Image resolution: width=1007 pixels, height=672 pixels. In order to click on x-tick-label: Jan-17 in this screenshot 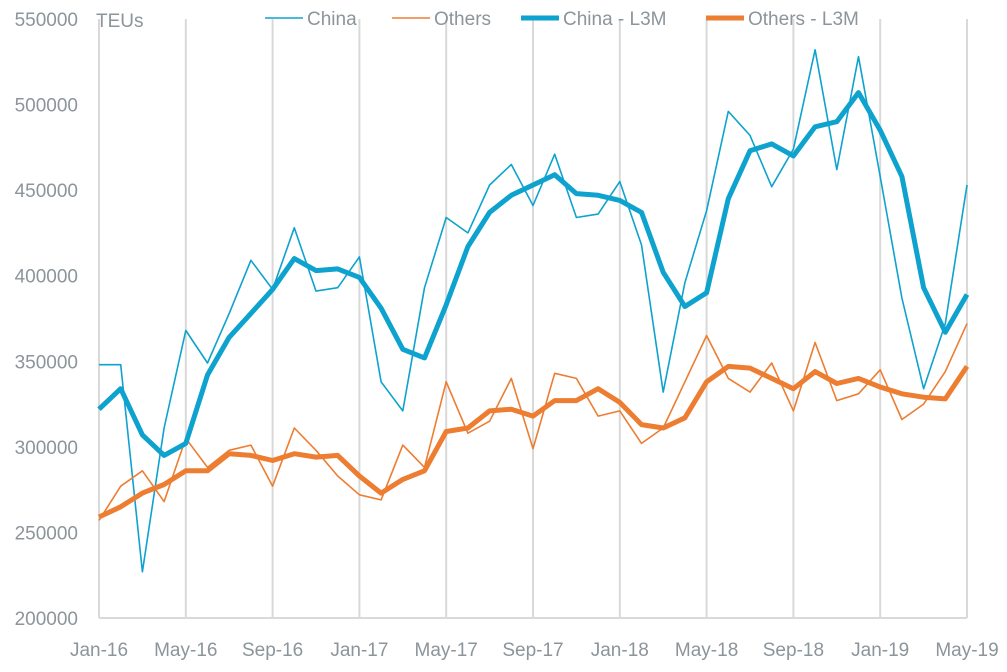, I will do `click(359, 650)`.